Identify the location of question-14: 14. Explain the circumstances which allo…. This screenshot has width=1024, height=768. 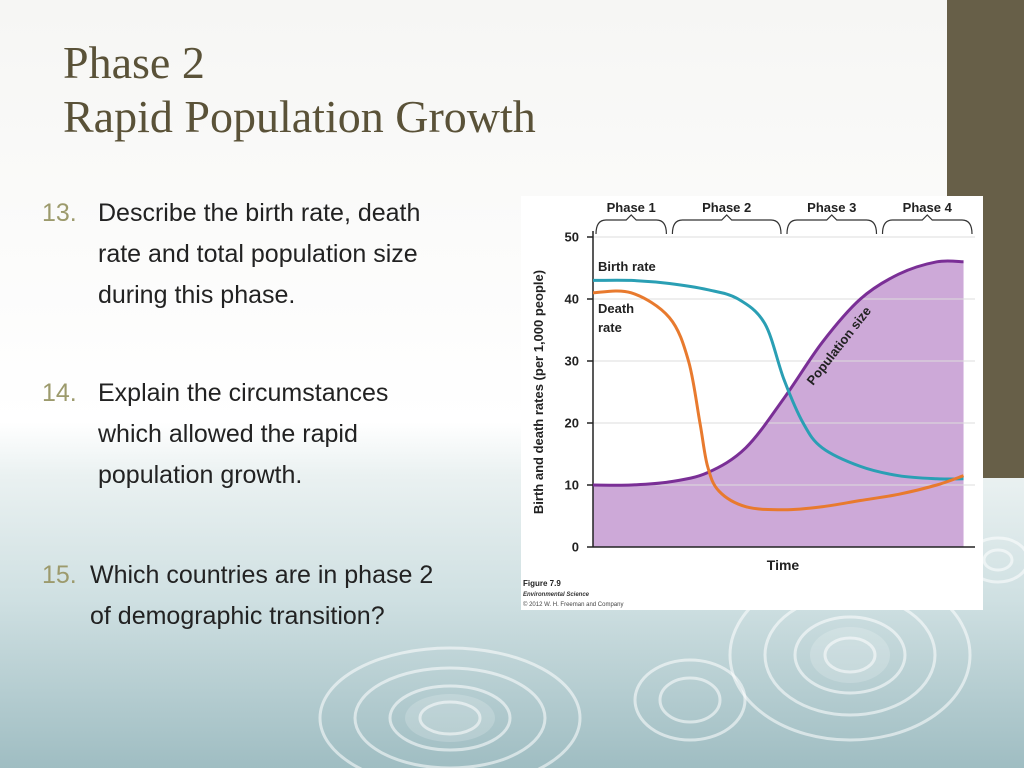
(215, 434).